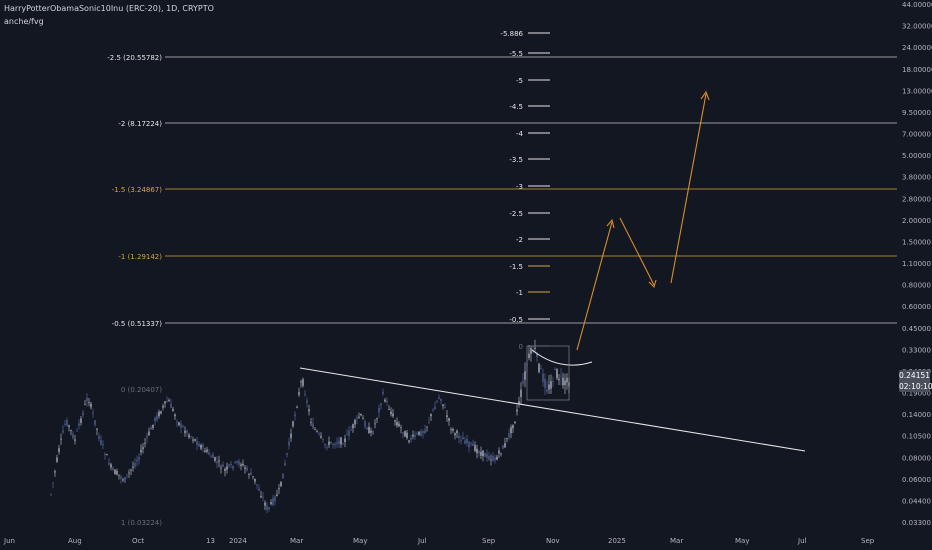 The height and width of the screenshot is (550, 932). What do you see at coordinates (141, 390) in the screenshot?
I see `fib-level-label: 0 (0.20407)` at bounding box center [141, 390].